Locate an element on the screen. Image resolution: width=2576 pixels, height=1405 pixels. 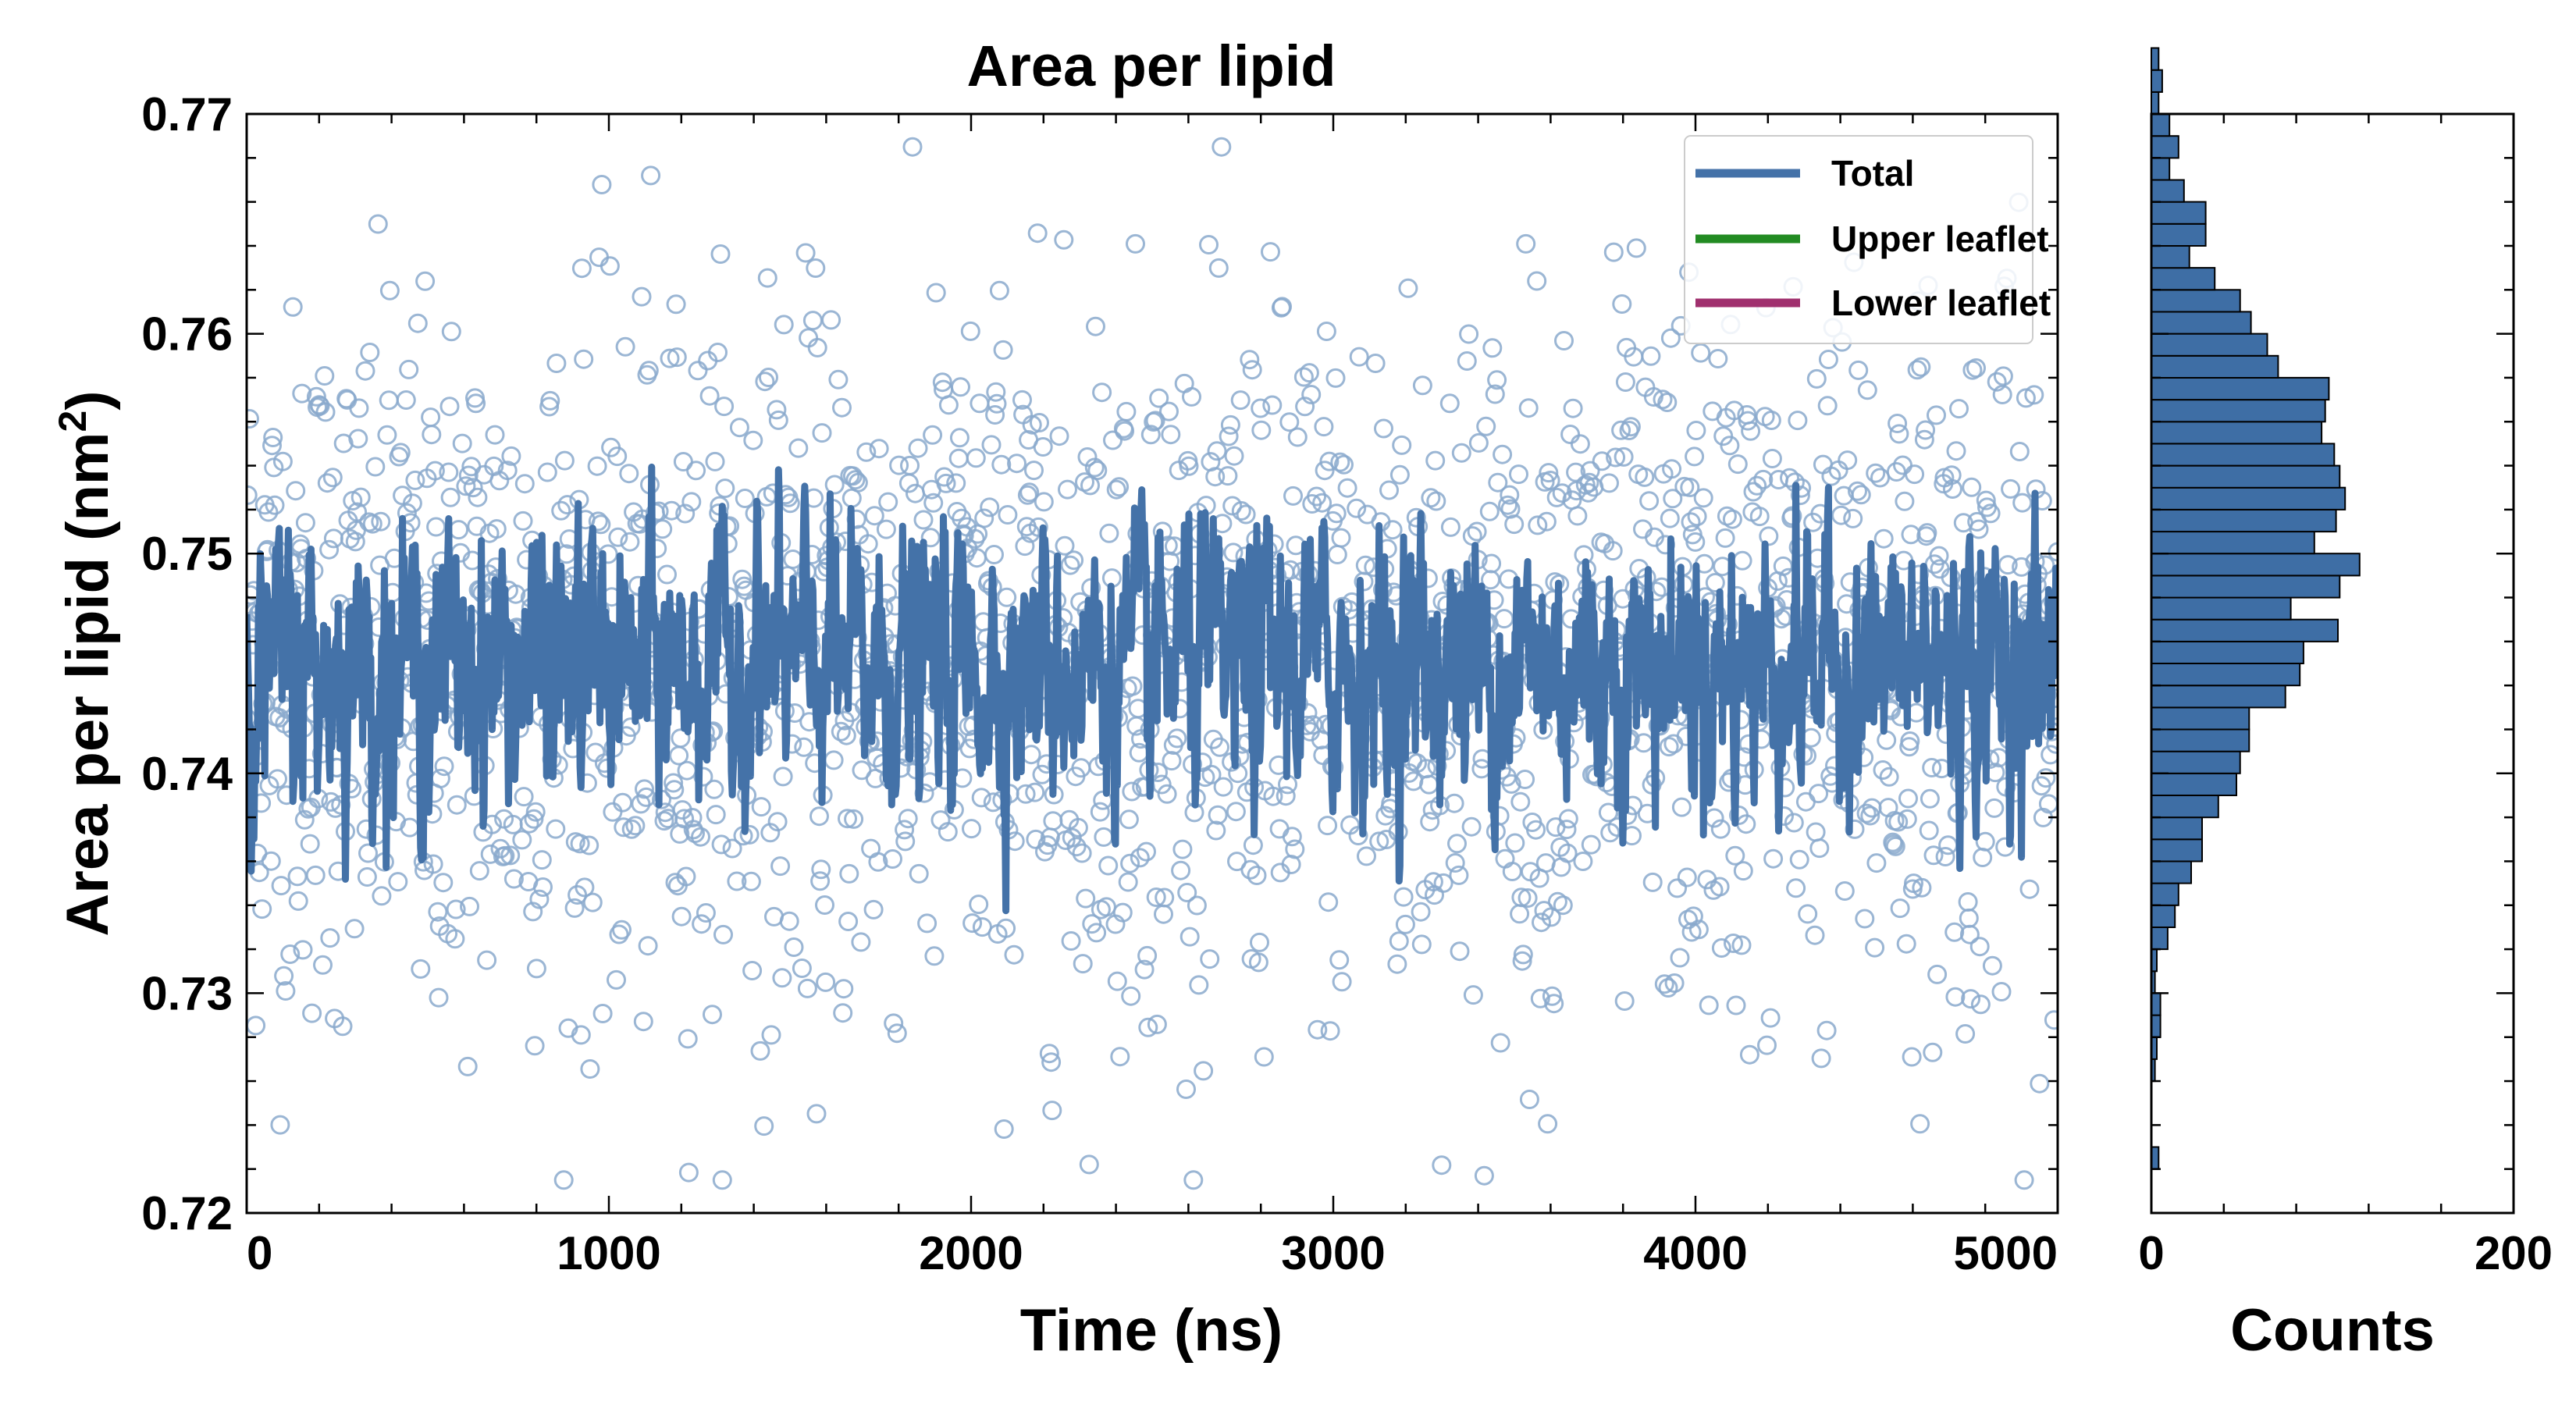
chart-title: Area per lipid is located at coordinates (1151, 66).